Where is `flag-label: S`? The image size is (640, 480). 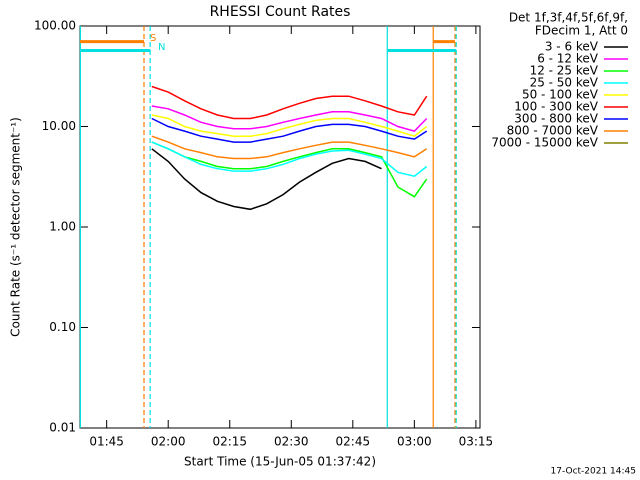 flag-label: S is located at coordinates (153, 38).